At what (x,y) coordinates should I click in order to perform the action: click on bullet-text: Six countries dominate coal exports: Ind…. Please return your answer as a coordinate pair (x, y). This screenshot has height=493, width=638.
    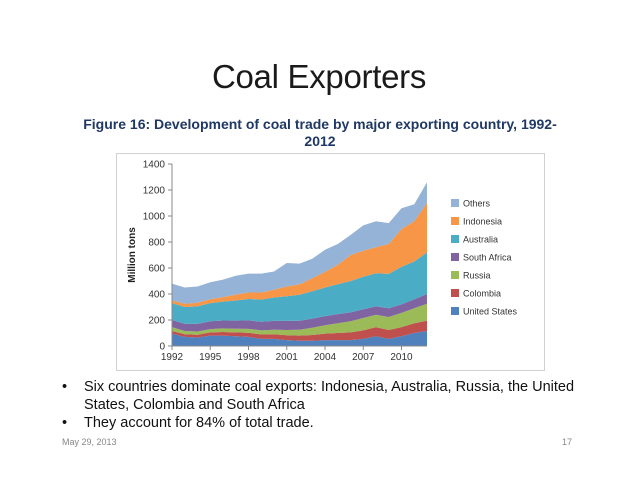
    Looking at the image, I should click on (329, 396).